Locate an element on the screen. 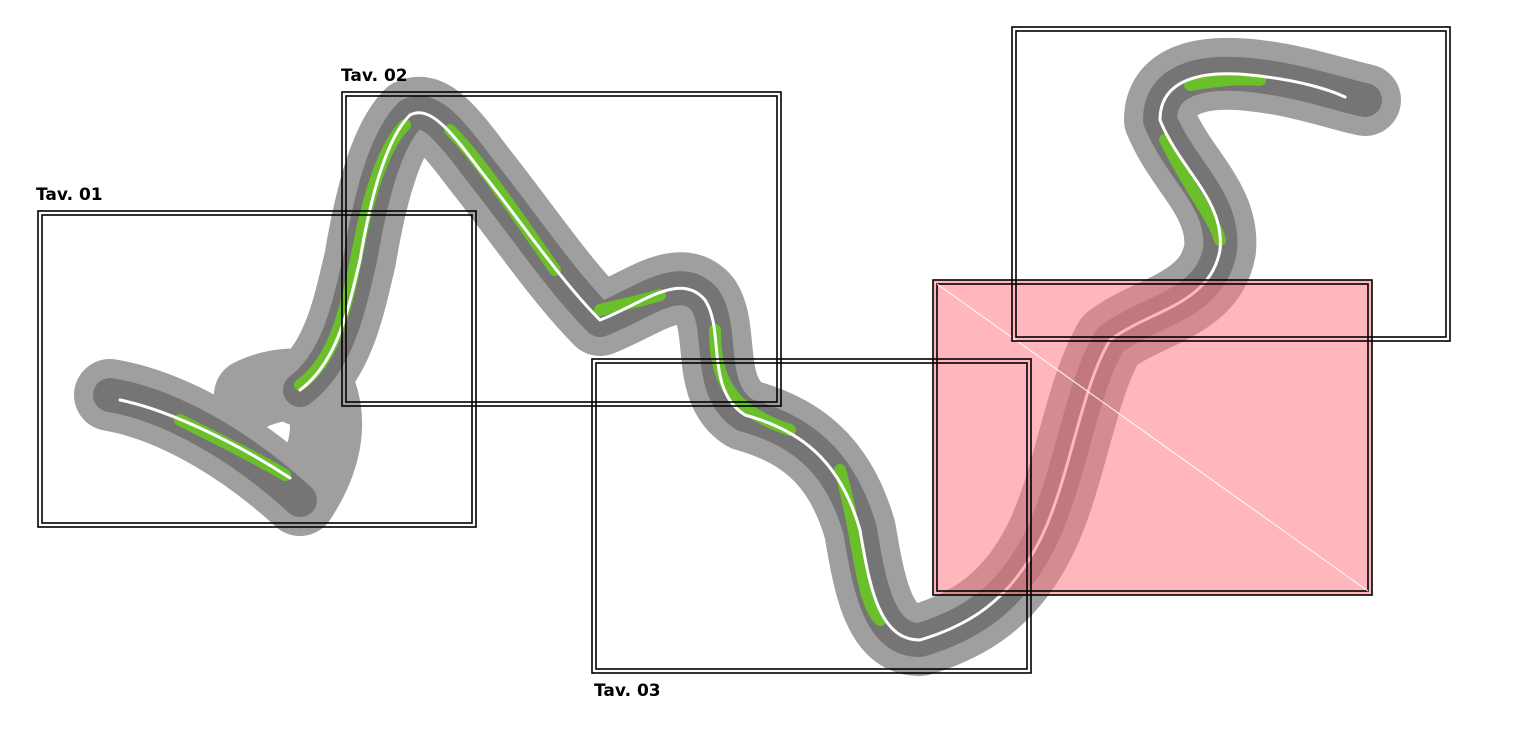  highlighted-sheet is located at coordinates (1152, 437).